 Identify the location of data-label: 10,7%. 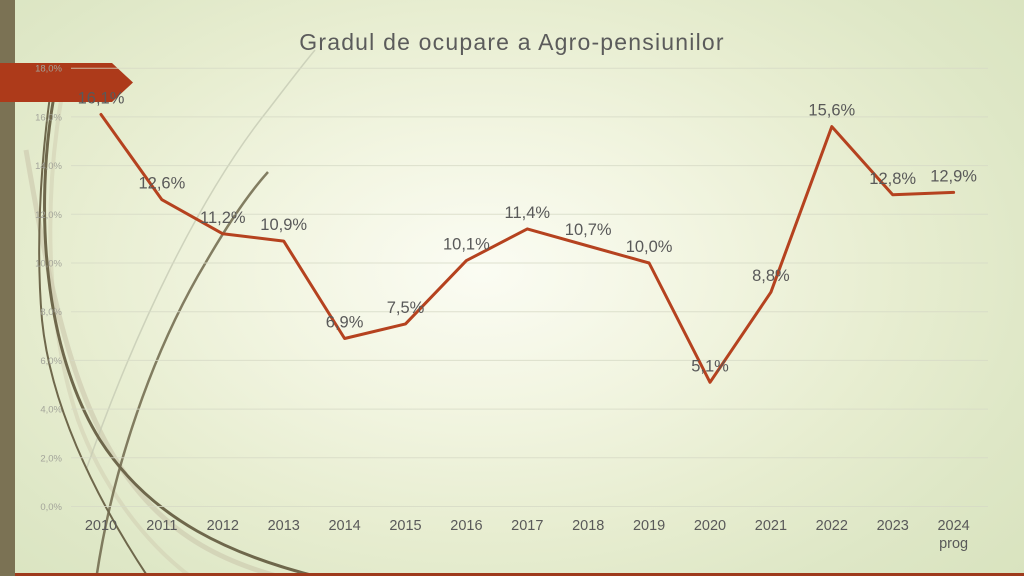
(588, 230).